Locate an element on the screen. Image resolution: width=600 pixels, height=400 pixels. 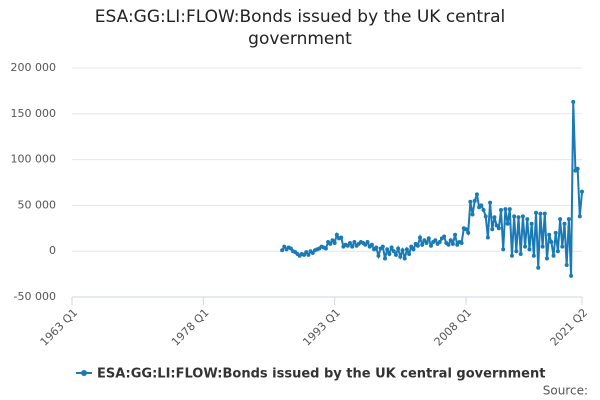
x-tick-label: 1978 Q1 is located at coordinates (190, 327).